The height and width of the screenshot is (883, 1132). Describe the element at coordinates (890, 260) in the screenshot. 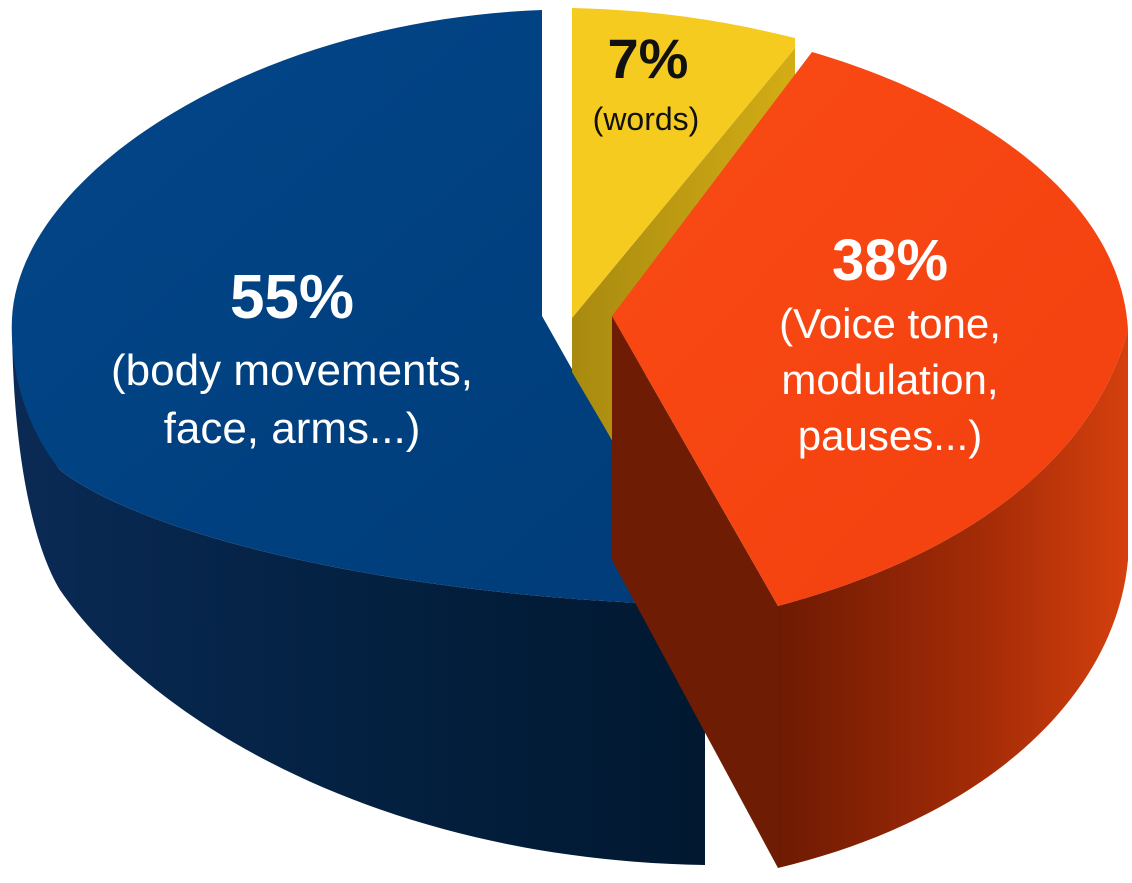

I see `label-voice-percent: 38%` at that location.